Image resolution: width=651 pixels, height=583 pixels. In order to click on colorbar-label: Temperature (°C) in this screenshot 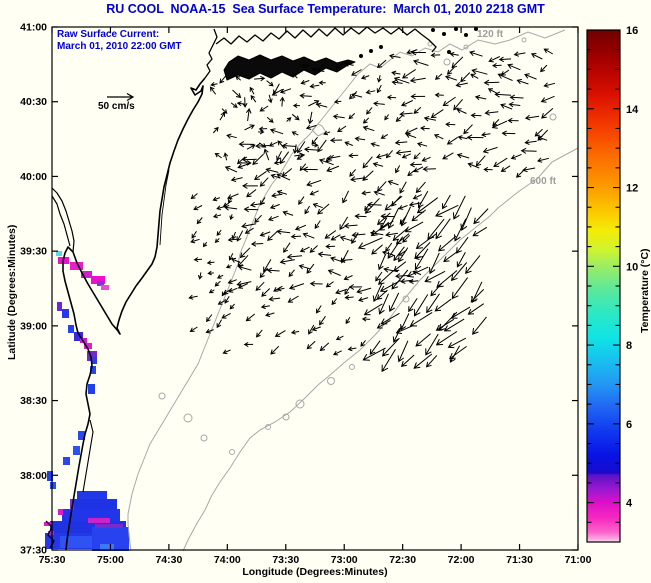, I will do `click(645, 290)`.